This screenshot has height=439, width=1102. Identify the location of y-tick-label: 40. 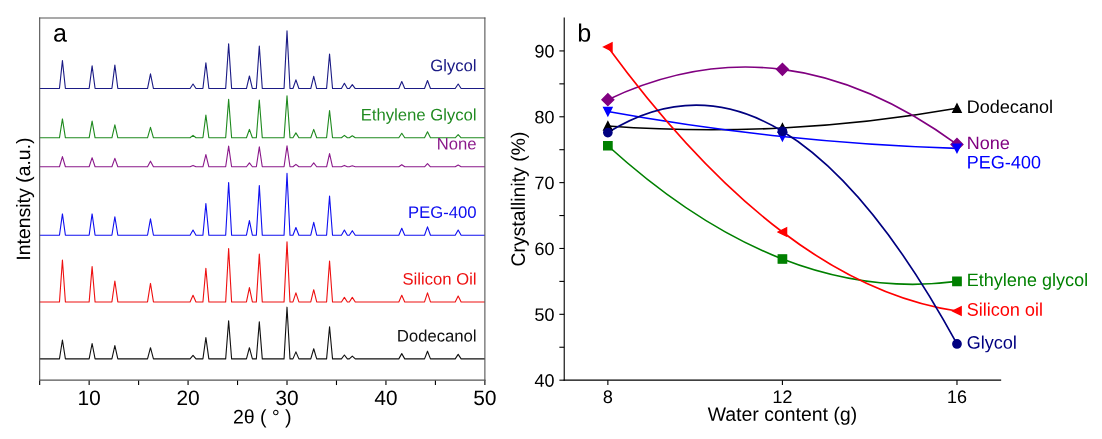
(544, 380).